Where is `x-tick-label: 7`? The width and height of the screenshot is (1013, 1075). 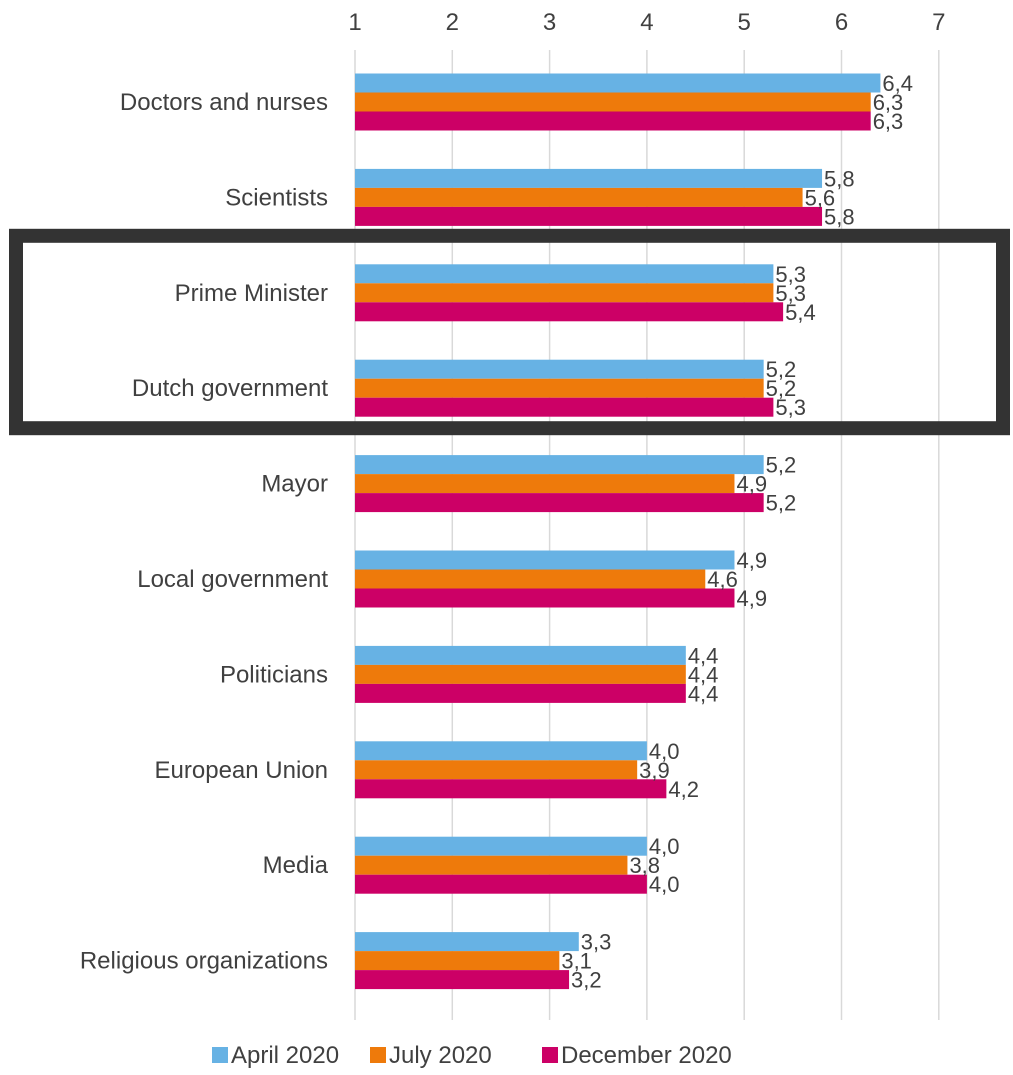 x-tick-label: 7 is located at coordinates (938, 22).